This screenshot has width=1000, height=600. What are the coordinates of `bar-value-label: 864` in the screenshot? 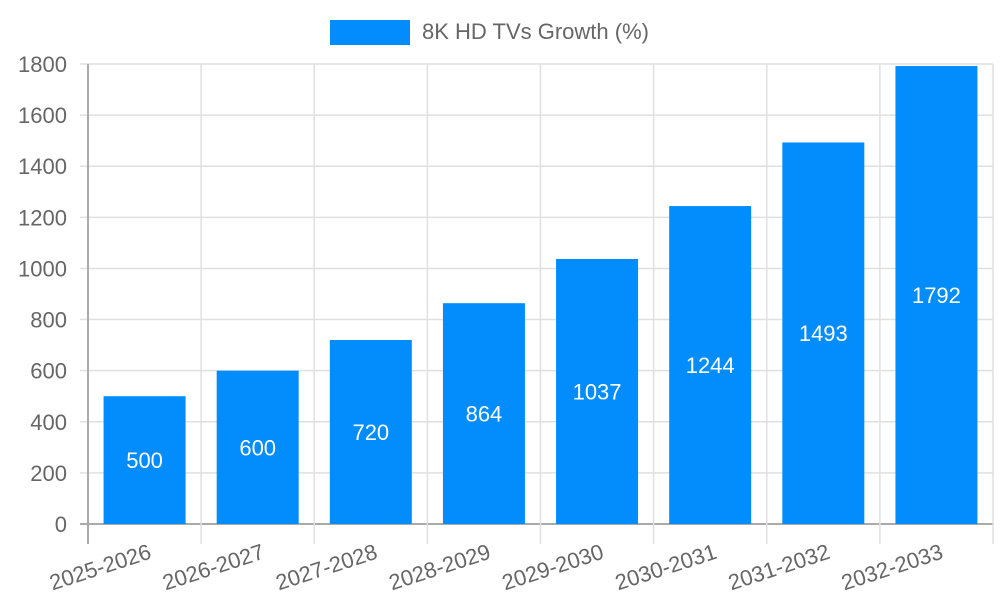 It's located at (484, 414).